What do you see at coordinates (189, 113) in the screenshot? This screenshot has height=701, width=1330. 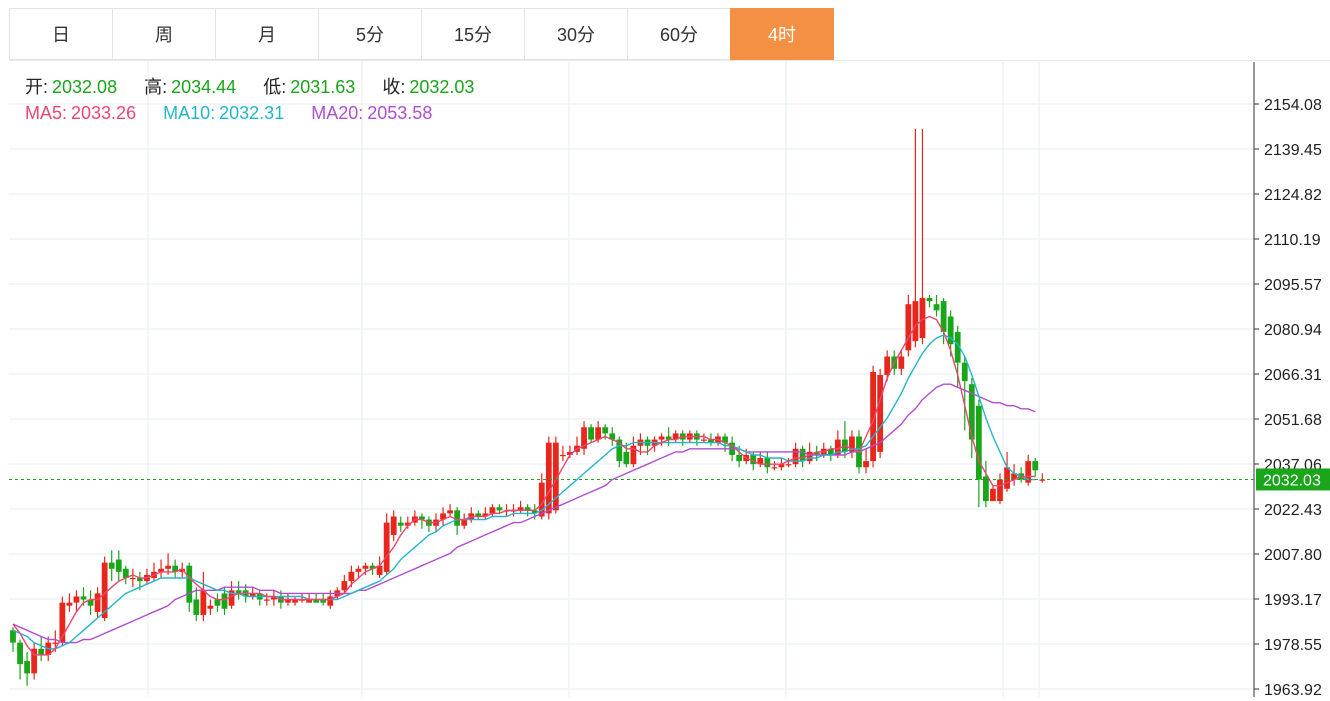 I see `ma10-label: MA10:` at bounding box center [189, 113].